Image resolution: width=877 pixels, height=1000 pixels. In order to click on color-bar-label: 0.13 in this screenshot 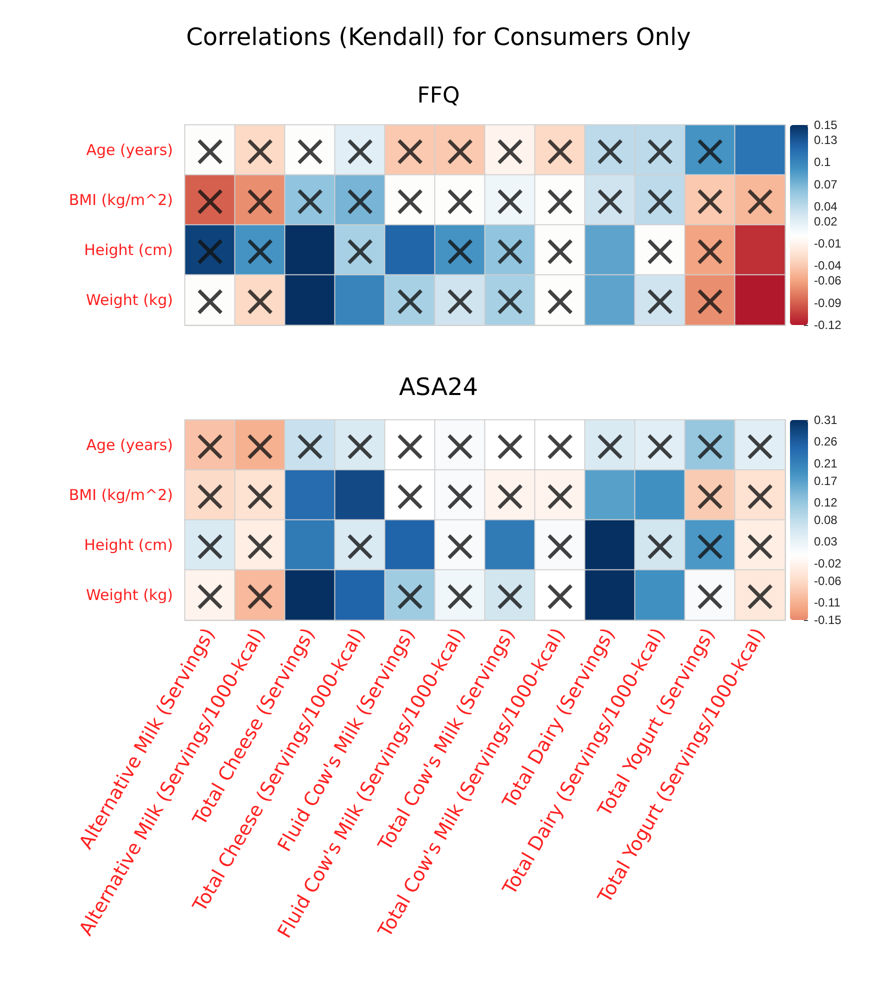, I will do `click(826, 139)`.